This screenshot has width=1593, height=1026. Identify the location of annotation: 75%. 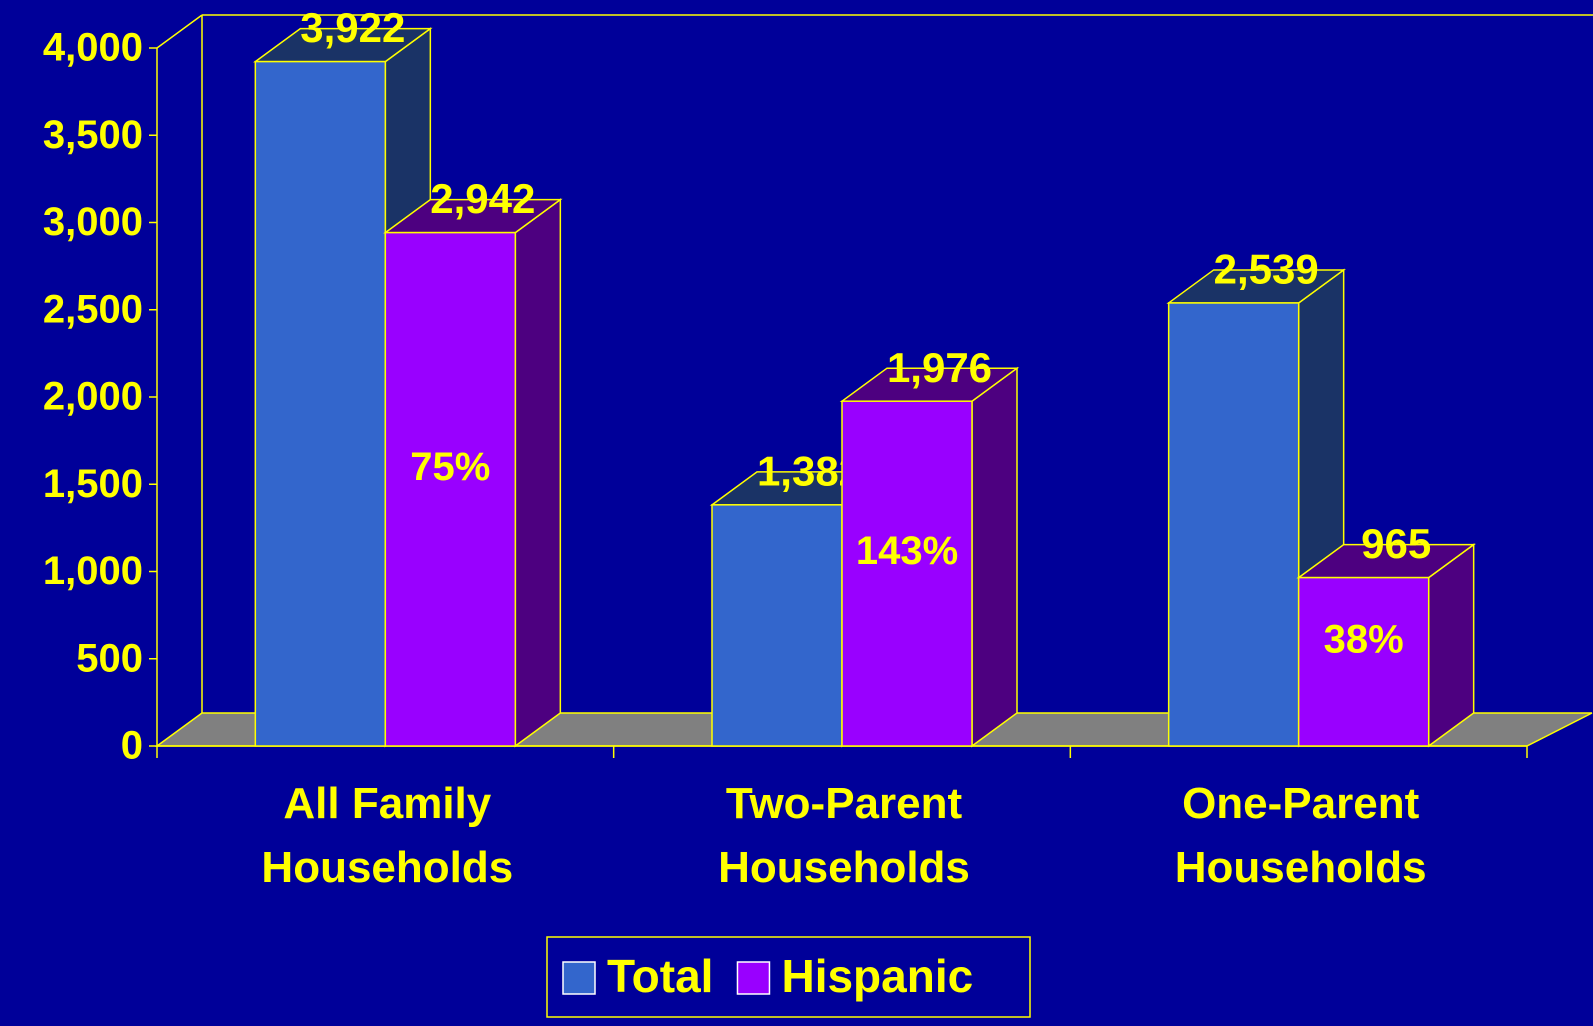
(450, 467).